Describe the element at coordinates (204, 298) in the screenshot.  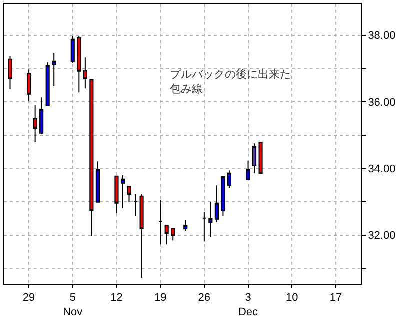
I see `x-tick-label: 26` at that location.